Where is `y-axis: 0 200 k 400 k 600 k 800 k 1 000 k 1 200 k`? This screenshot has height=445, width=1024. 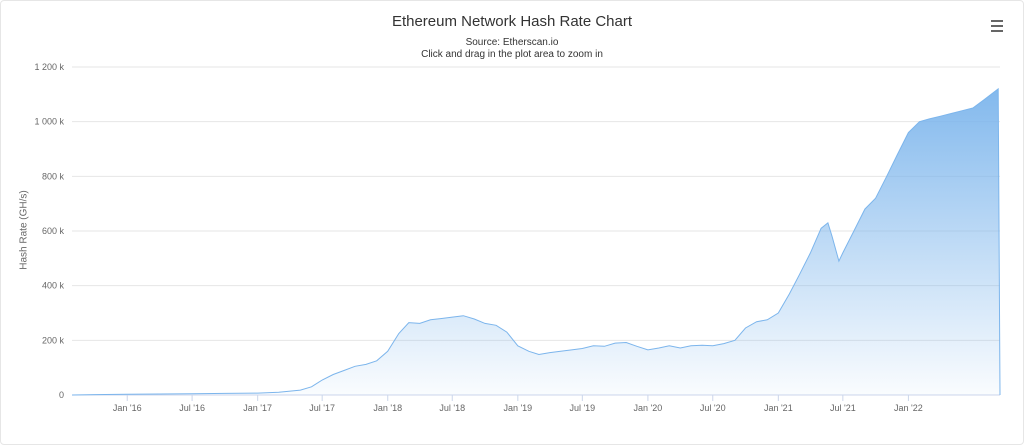
y-axis: 0 200 k 400 k 600 k 800 k 1 000 k 1 200 k is located at coordinates (49, 231).